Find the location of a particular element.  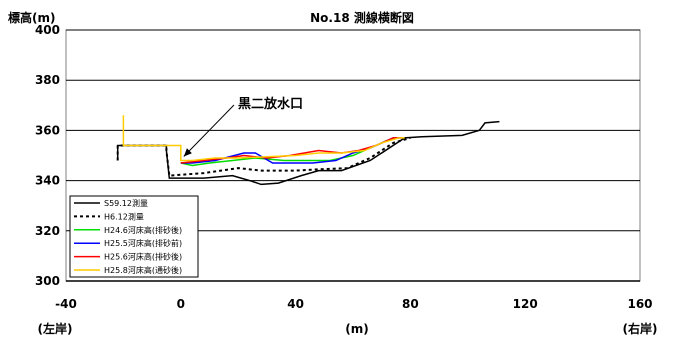

y-tick-320: 320 is located at coordinates (47, 231).